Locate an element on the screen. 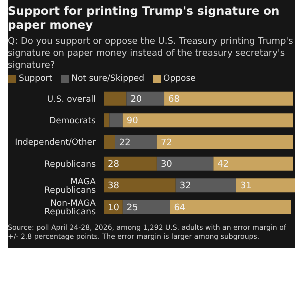 Image resolution: width=303 pixels, height=300 pixels. data-label: 31 is located at coordinates (246, 187).